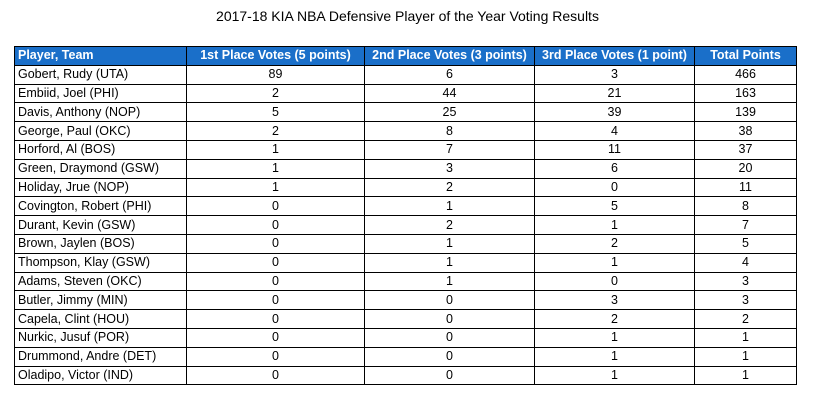 The width and height of the screenshot is (815, 413). Describe the element at coordinates (745, 243) in the screenshot. I see `cell-total-points: 5` at that location.